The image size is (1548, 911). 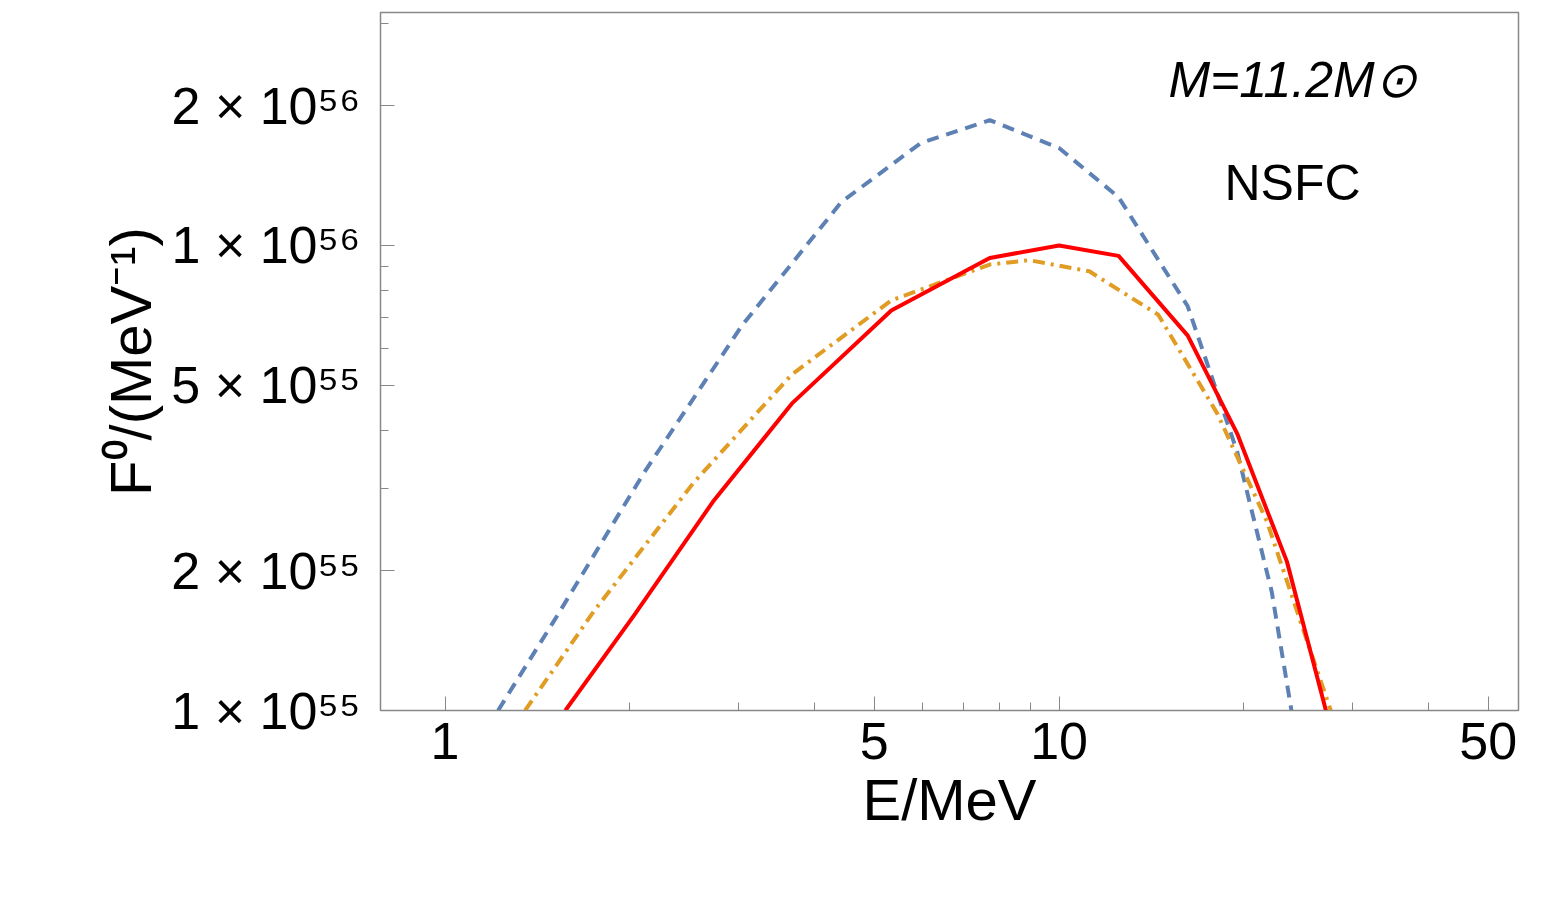 What do you see at coordinates (266, 570) in the screenshot?
I see `y-tick-label: 2 × 10⁵⁵` at bounding box center [266, 570].